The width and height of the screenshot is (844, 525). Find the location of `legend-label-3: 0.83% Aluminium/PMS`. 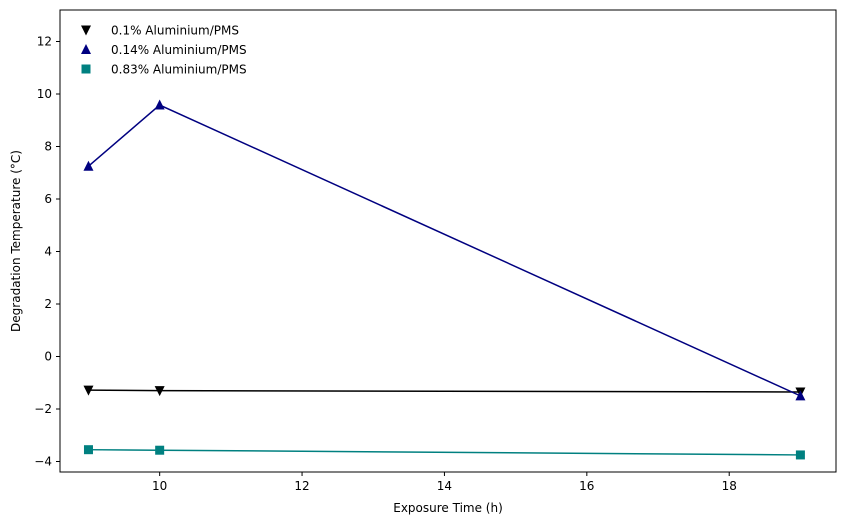

legend-label-3: 0.83% Aluminium/PMS is located at coordinates (179, 70).